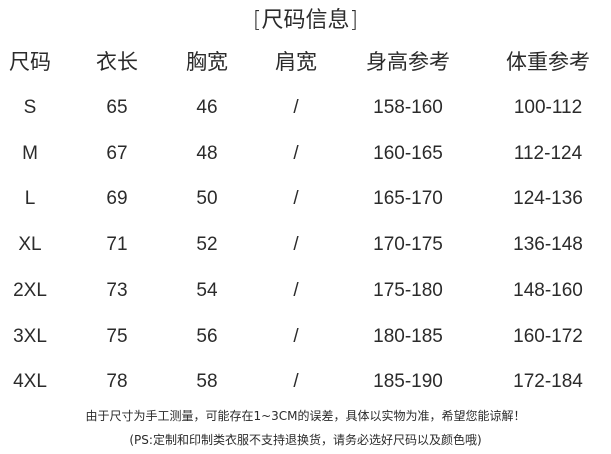 The image size is (611, 454). I want to click on cell-size: XL, so click(30, 245).